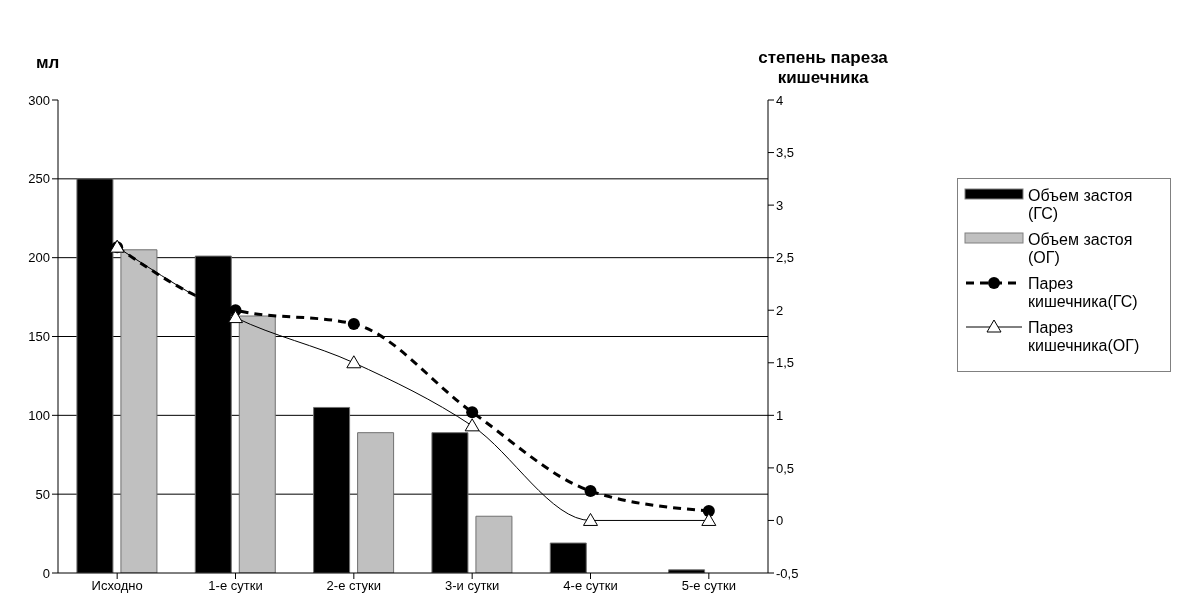 This screenshot has width=1189, height=614. Describe the element at coordinates (785, 153) in the screenshot. I see `y2-tick-label: 3,5` at that location.